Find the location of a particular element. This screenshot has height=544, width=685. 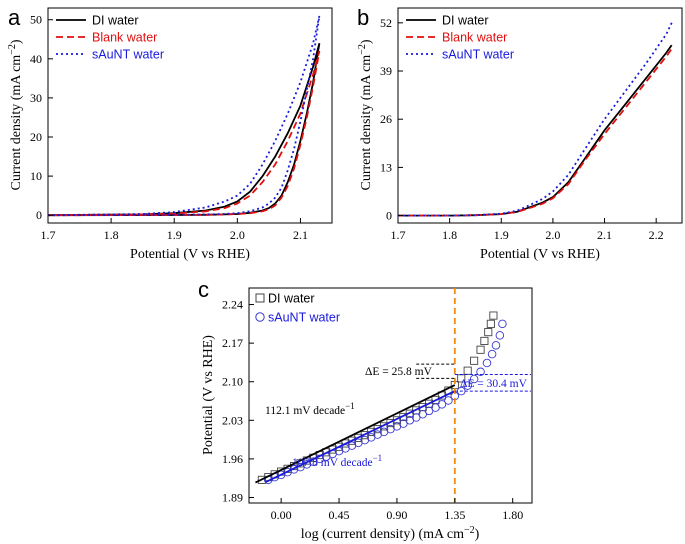

x-tick-label-a: 1.9 is located at coordinates (174, 235).